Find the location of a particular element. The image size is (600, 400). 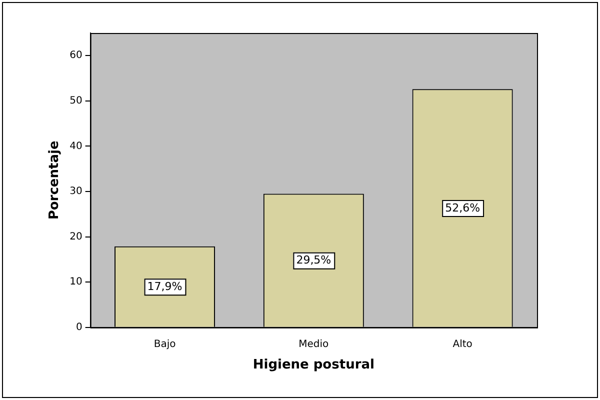

y-tick-label: 10 is located at coordinates (76, 282).